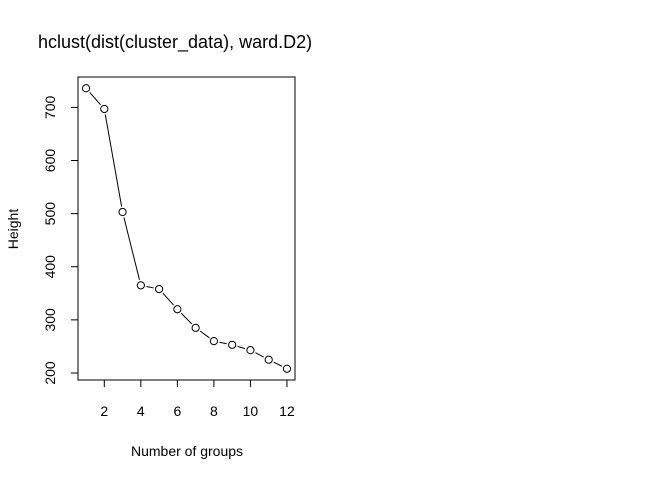 This screenshot has height=485, width=672. Describe the element at coordinates (214, 411) in the screenshot. I see `x-tick-label: 8` at that location.